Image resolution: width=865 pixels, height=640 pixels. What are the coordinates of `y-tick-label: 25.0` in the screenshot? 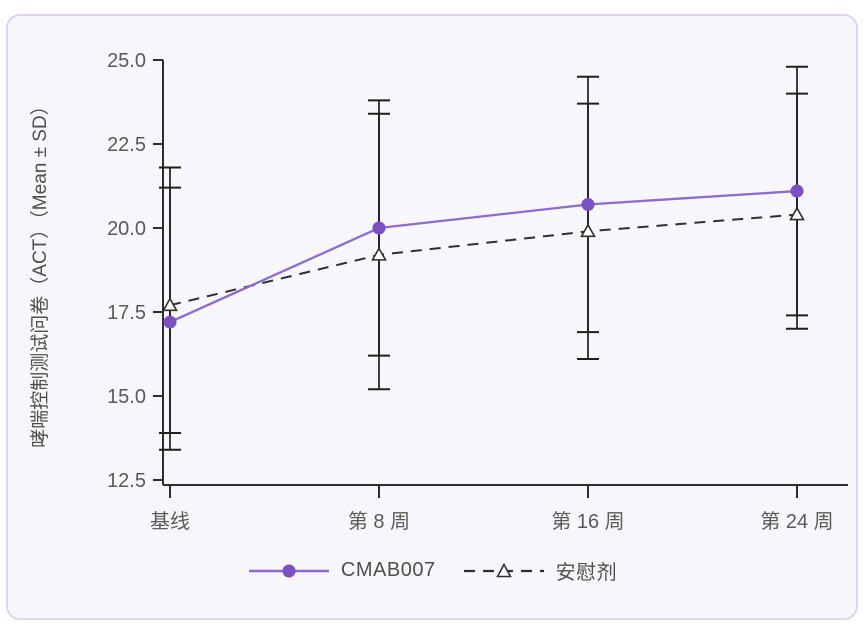 It's located at (126, 61).